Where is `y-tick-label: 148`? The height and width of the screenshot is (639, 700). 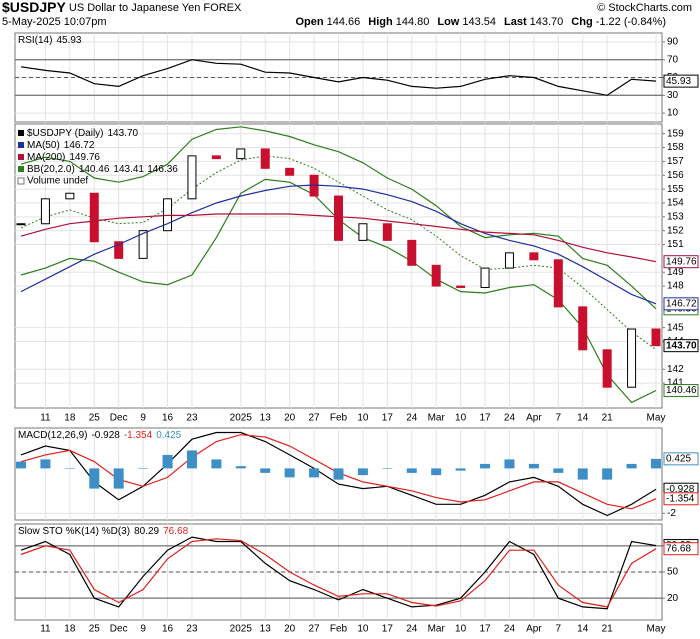 y-tick-label: 148 is located at coordinates (675, 286).